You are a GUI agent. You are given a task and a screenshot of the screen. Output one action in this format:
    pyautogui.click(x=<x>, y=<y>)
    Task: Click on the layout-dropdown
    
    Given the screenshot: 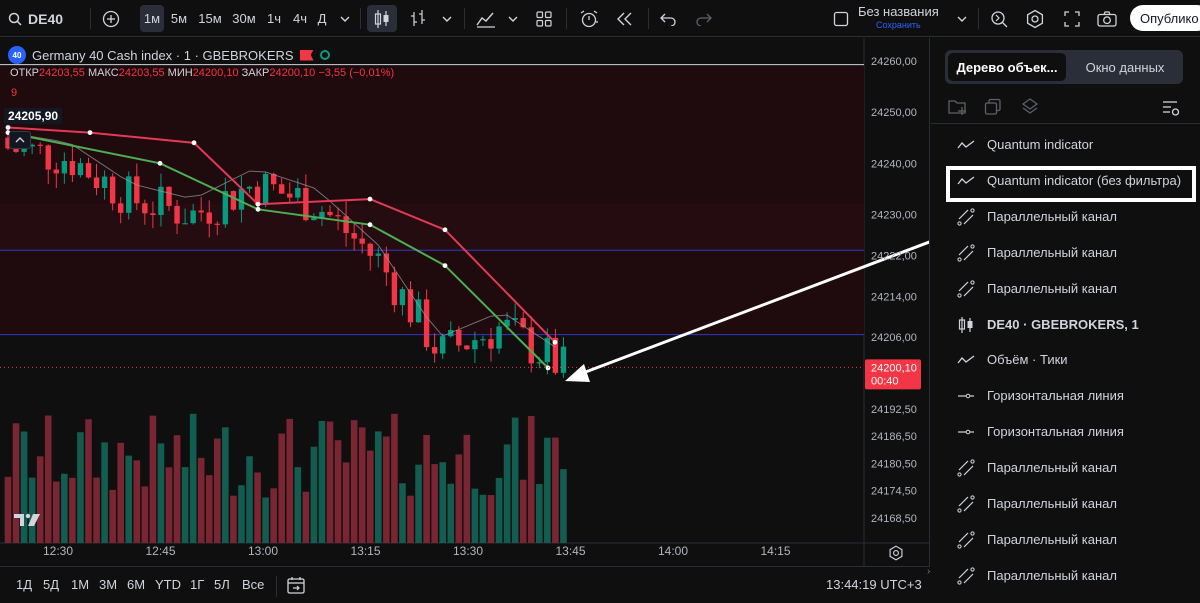 What is the action you would take?
    pyautogui.click(x=962, y=18)
    